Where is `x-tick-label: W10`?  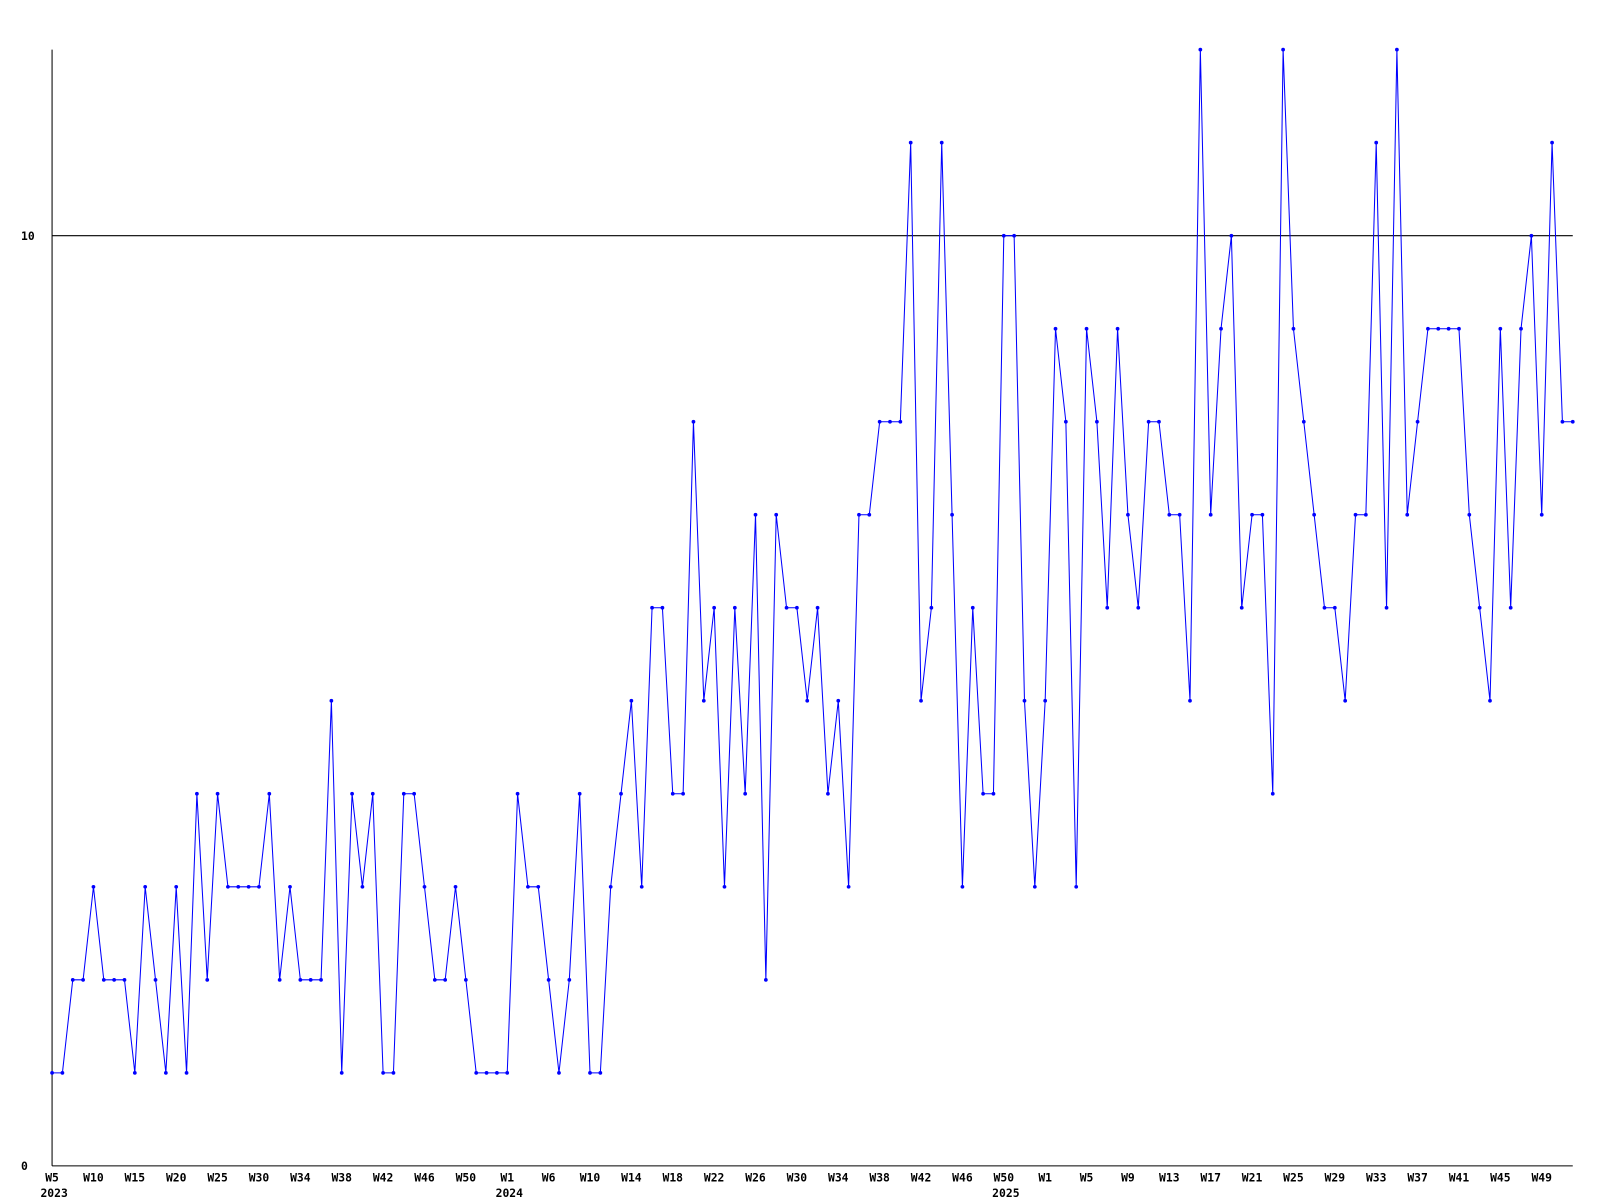
x-tick-label: W10 is located at coordinates (590, 1177).